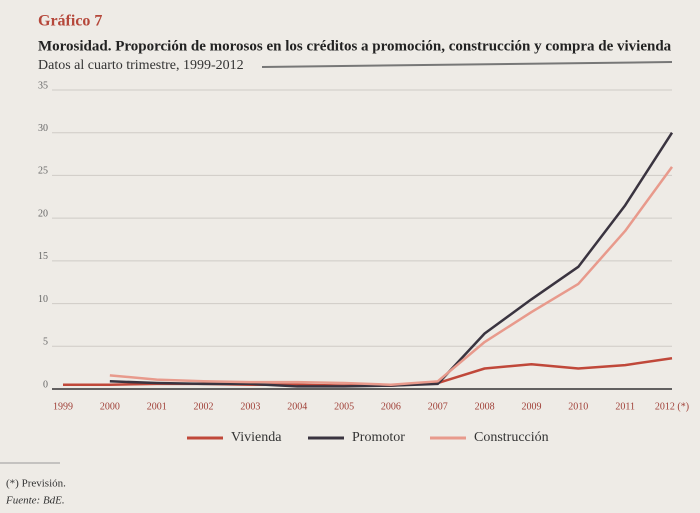  Describe the element at coordinates (531, 406) in the screenshot. I see `x-tick-label: 2009` at that location.